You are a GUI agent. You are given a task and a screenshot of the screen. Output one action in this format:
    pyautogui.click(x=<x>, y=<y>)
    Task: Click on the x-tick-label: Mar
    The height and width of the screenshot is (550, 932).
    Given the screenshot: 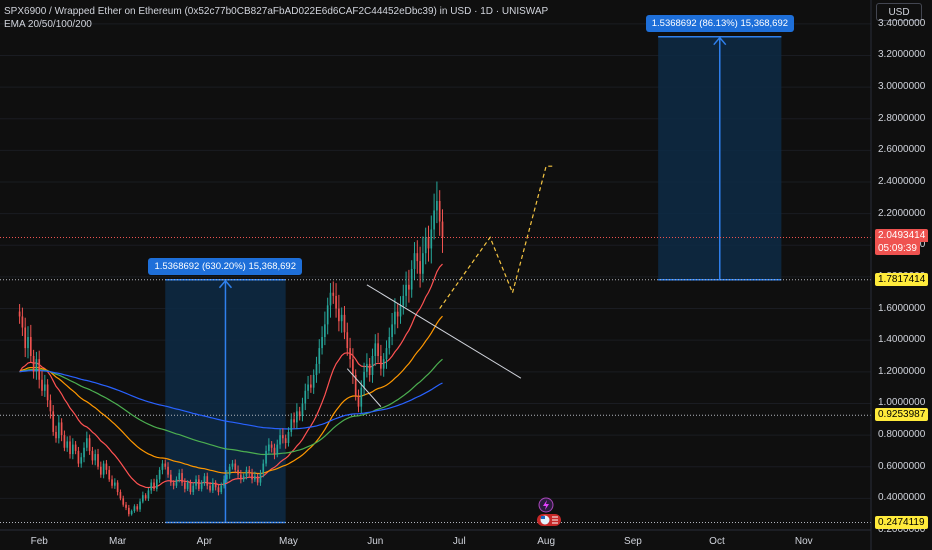 What is the action you would take?
    pyautogui.click(x=118, y=541)
    